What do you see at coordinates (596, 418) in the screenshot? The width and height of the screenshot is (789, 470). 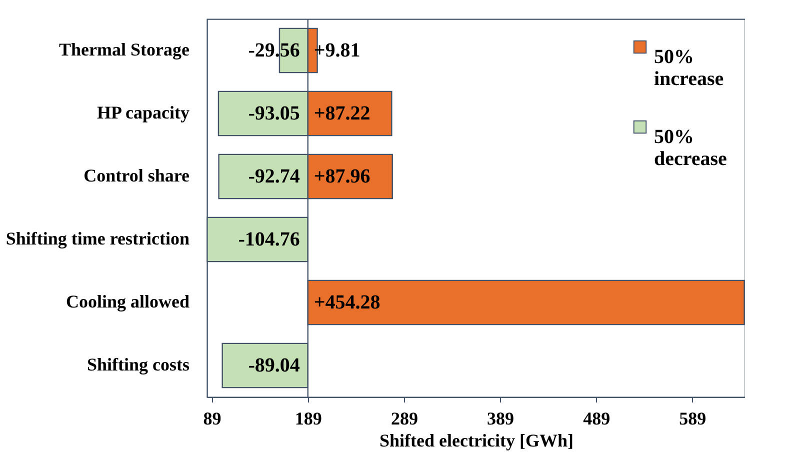 I see `x-tick-label: 489` at bounding box center [596, 418].